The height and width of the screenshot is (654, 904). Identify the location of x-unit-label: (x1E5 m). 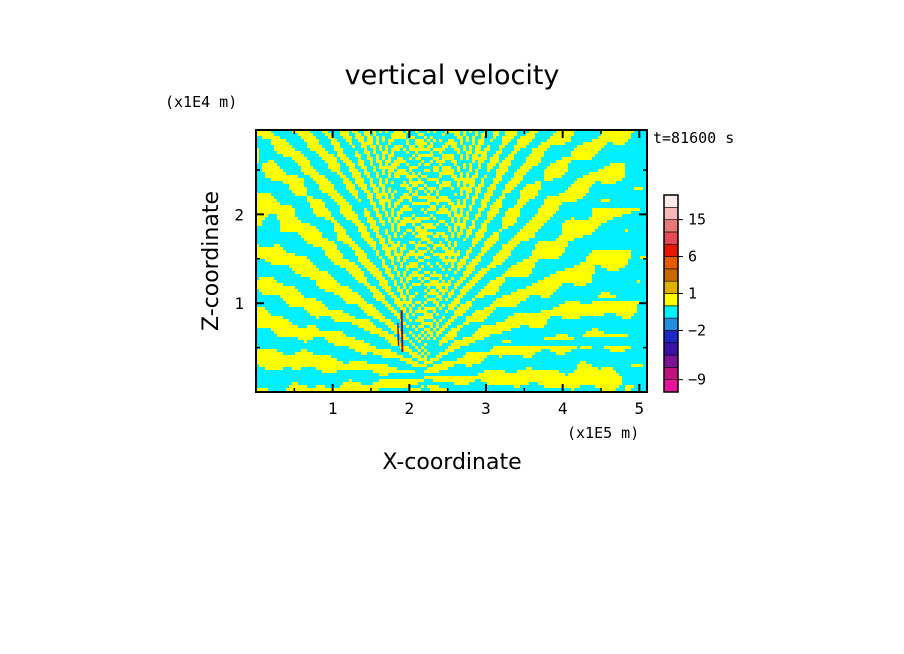
(603, 433).